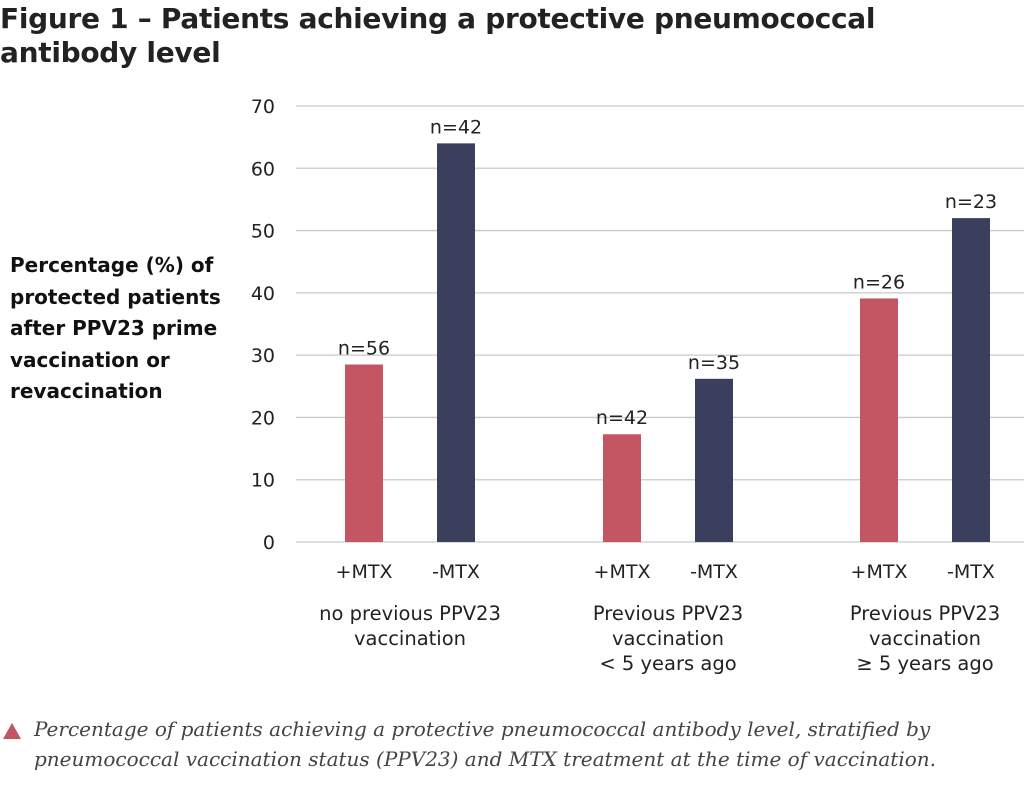 The image size is (1024, 801). I want to click on caption-marker-icon, so click(12, 731).